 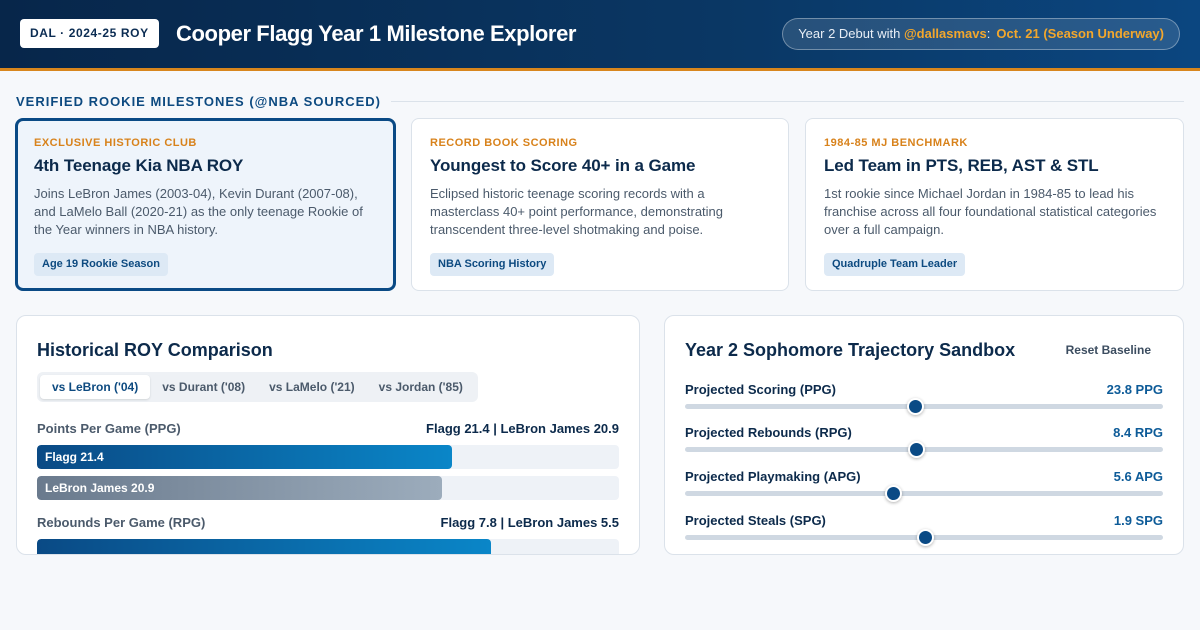 I want to click on sandbox-title: Year 2 Sophomore Trajectory Sandbox, so click(x=850, y=350).